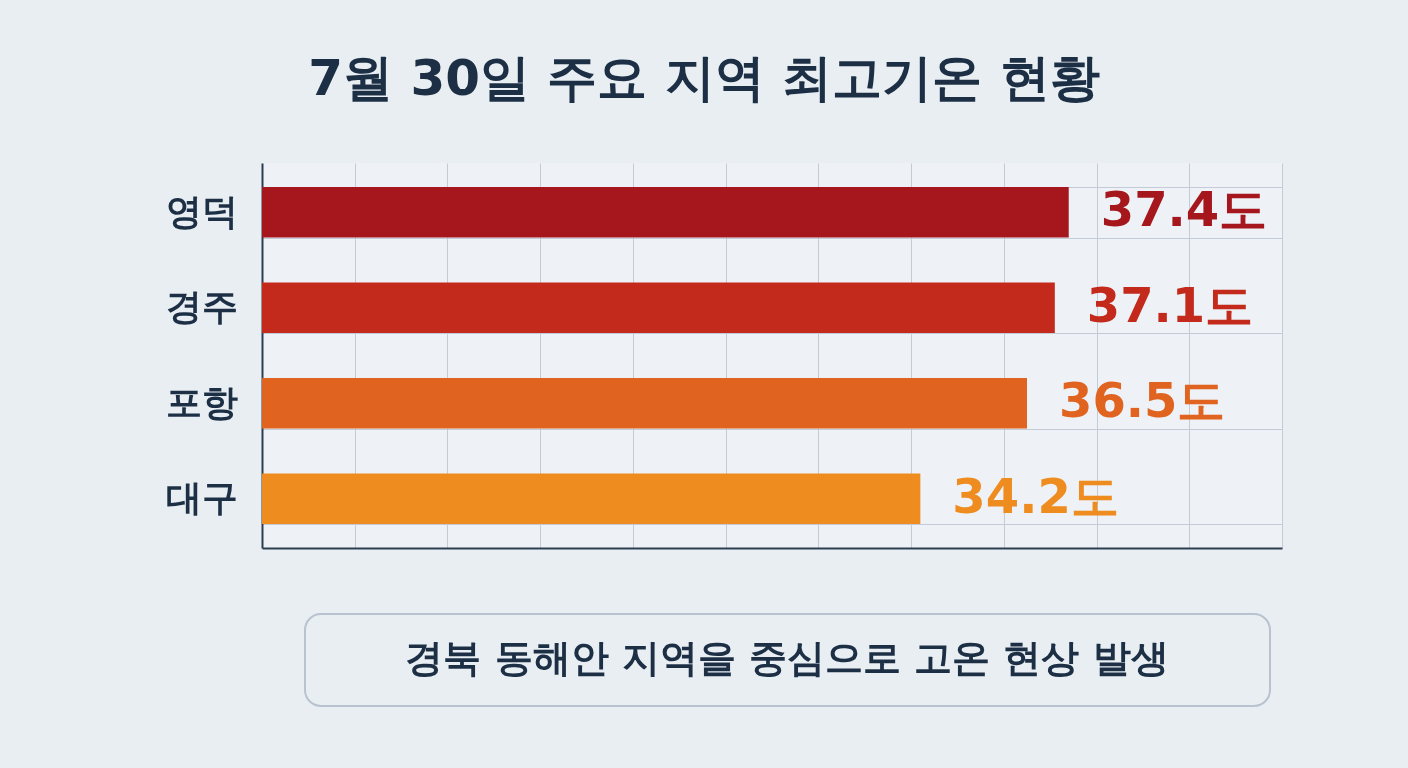 This screenshot has height=768, width=1408. What do you see at coordinates (1184, 209) in the screenshot?
I see `data-label: 37.4도` at bounding box center [1184, 209].